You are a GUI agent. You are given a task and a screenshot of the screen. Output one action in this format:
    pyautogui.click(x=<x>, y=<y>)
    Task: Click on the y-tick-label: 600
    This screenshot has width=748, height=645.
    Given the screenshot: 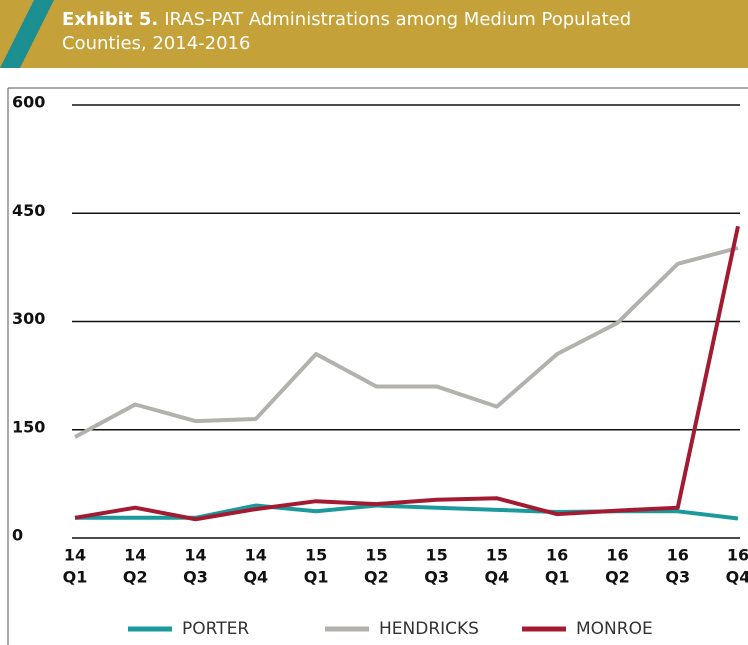 What is the action you would take?
    pyautogui.click(x=28, y=102)
    